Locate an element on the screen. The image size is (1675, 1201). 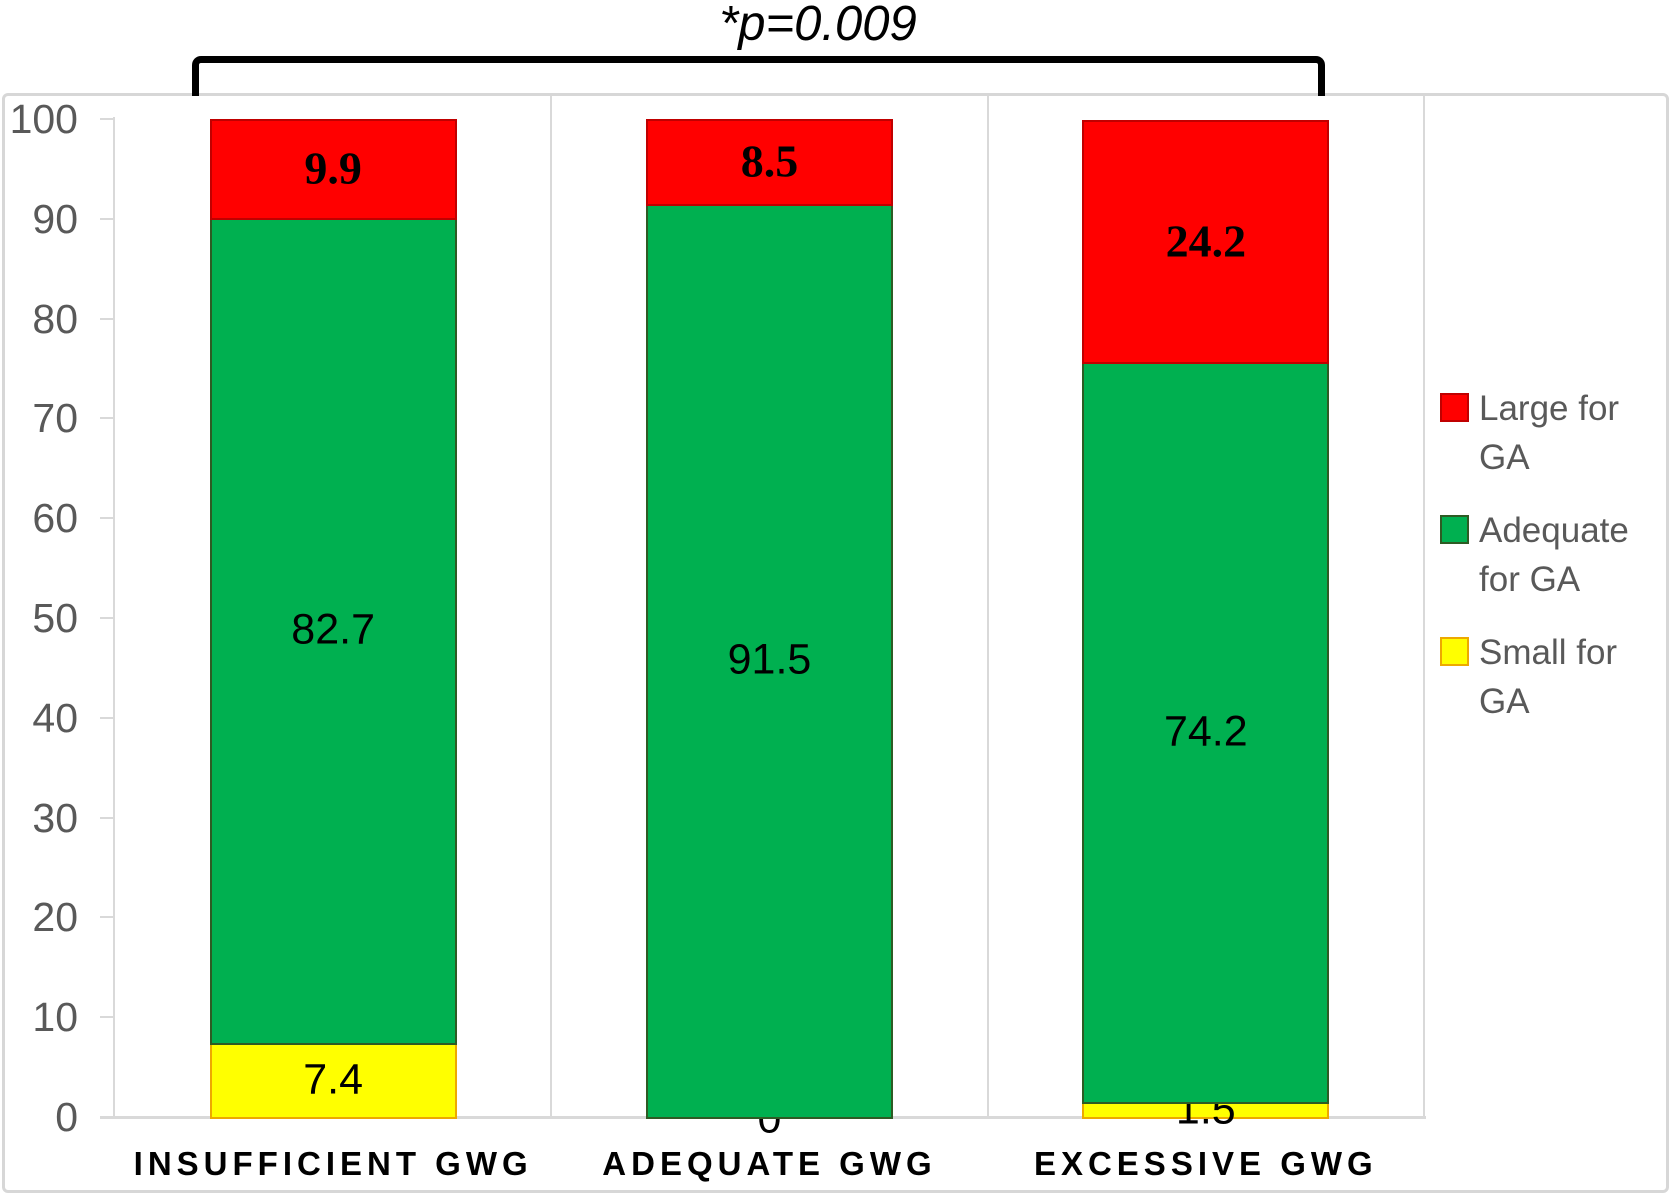
legend-label: Large for GA is located at coordinates (1549, 433).